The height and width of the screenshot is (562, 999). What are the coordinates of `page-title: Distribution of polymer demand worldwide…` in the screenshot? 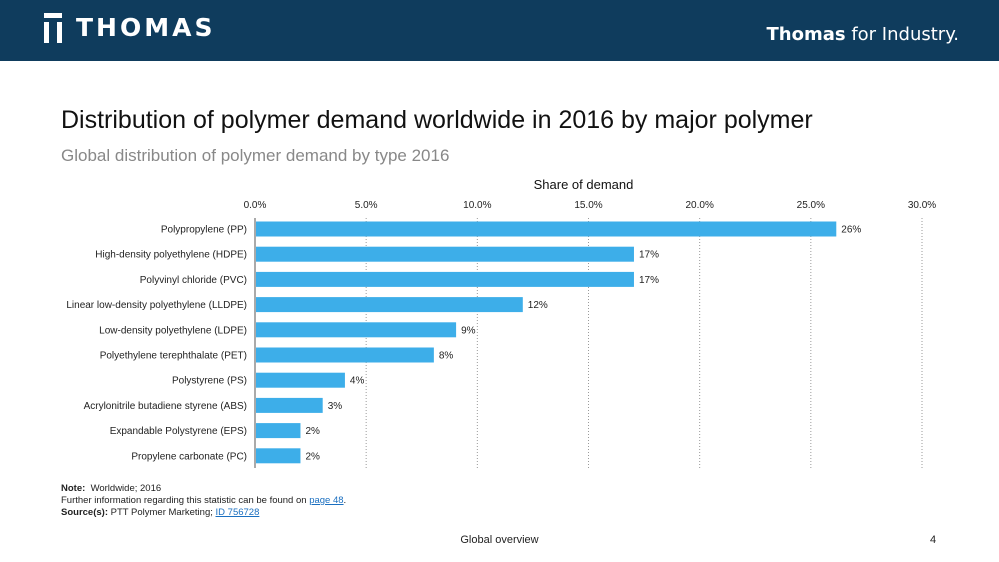 It's located at (437, 120).